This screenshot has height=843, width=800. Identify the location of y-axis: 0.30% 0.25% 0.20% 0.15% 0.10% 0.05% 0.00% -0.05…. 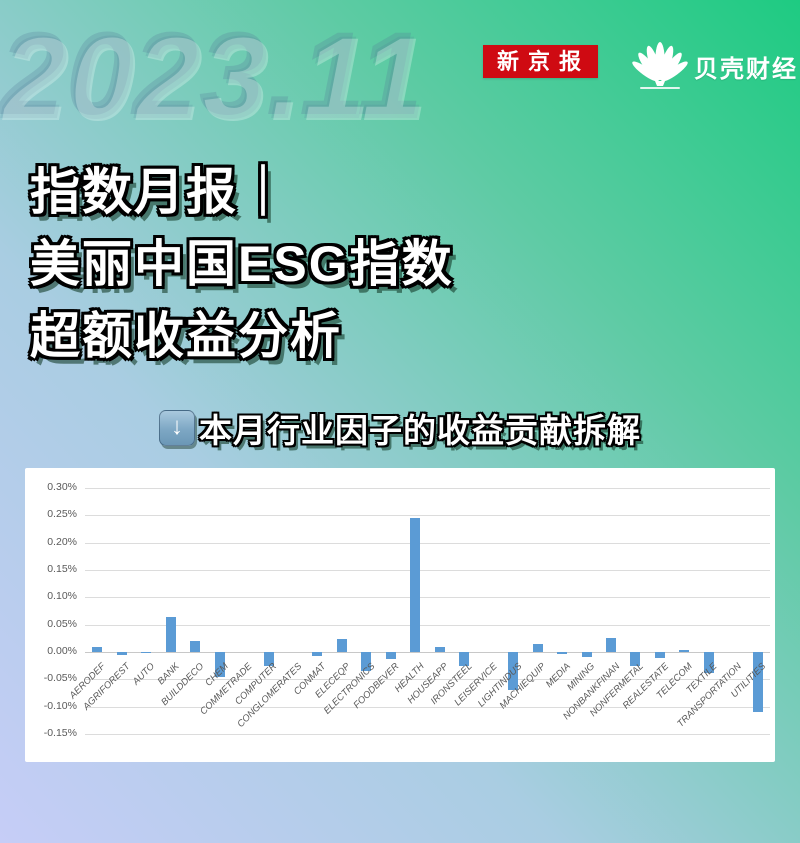
(54, 610).